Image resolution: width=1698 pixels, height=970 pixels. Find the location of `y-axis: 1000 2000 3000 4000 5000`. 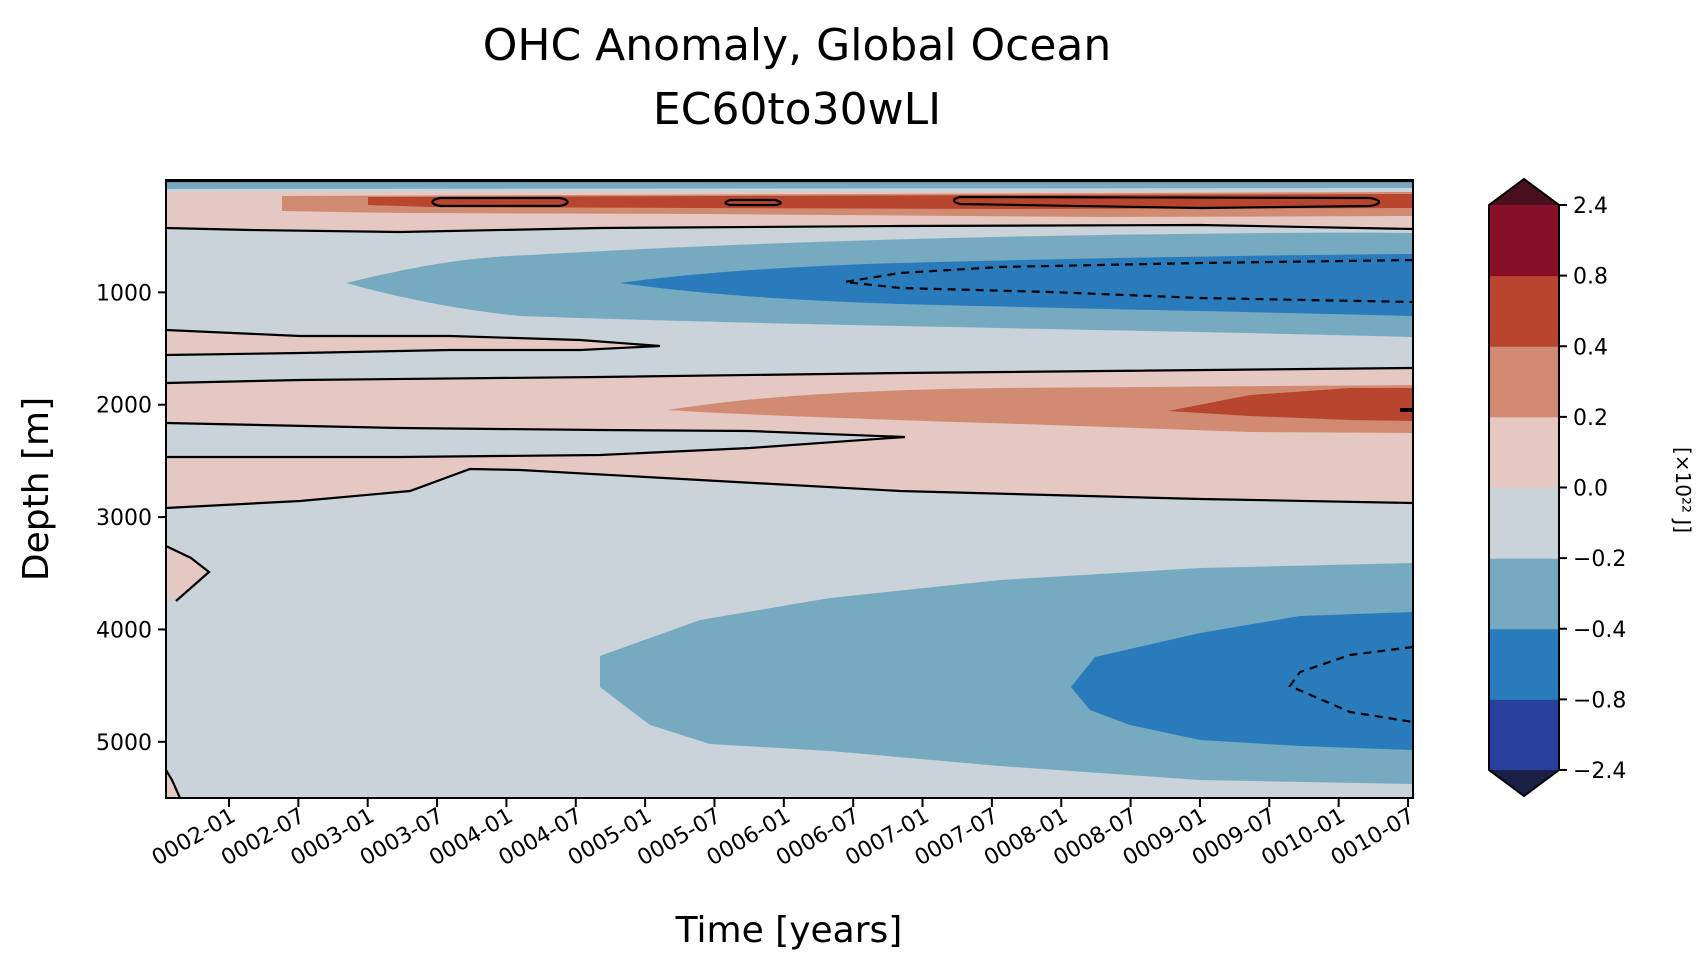

y-axis: 1000 2000 3000 4000 5000 is located at coordinates (131, 518).